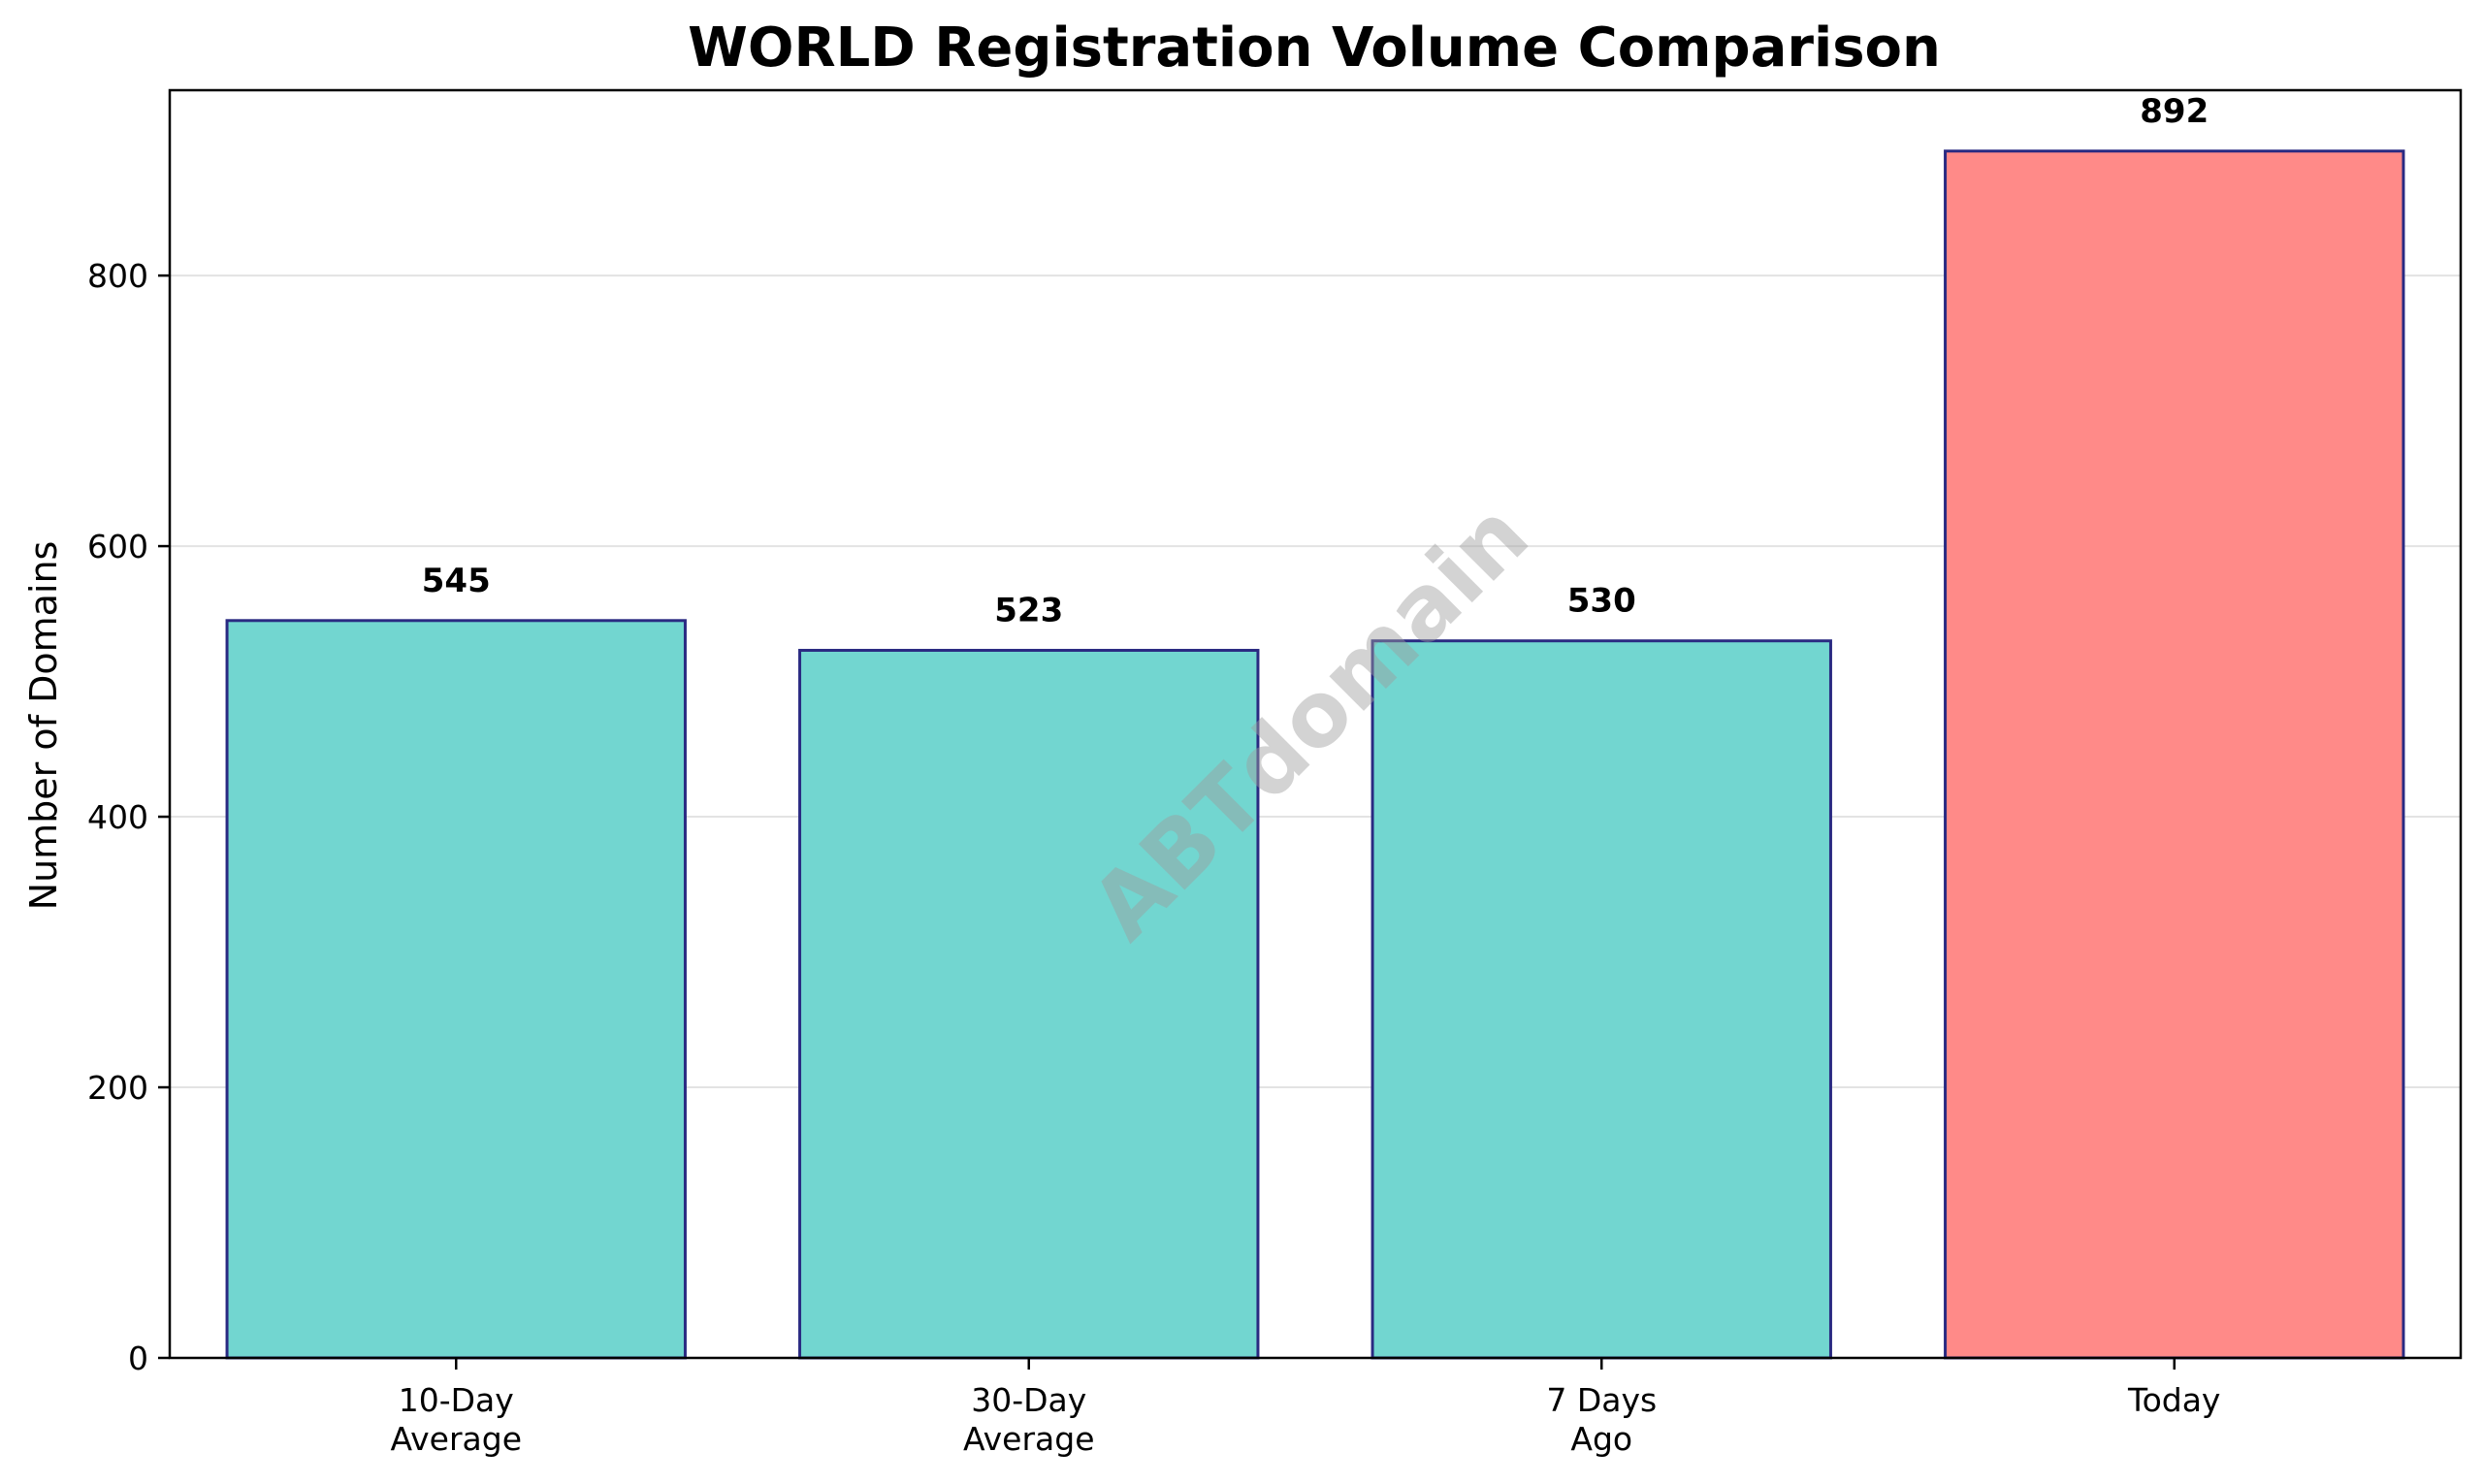  What do you see at coordinates (118, 276) in the screenshot?
I see `y-tick-label: 800` at bounding box center [118, 276].